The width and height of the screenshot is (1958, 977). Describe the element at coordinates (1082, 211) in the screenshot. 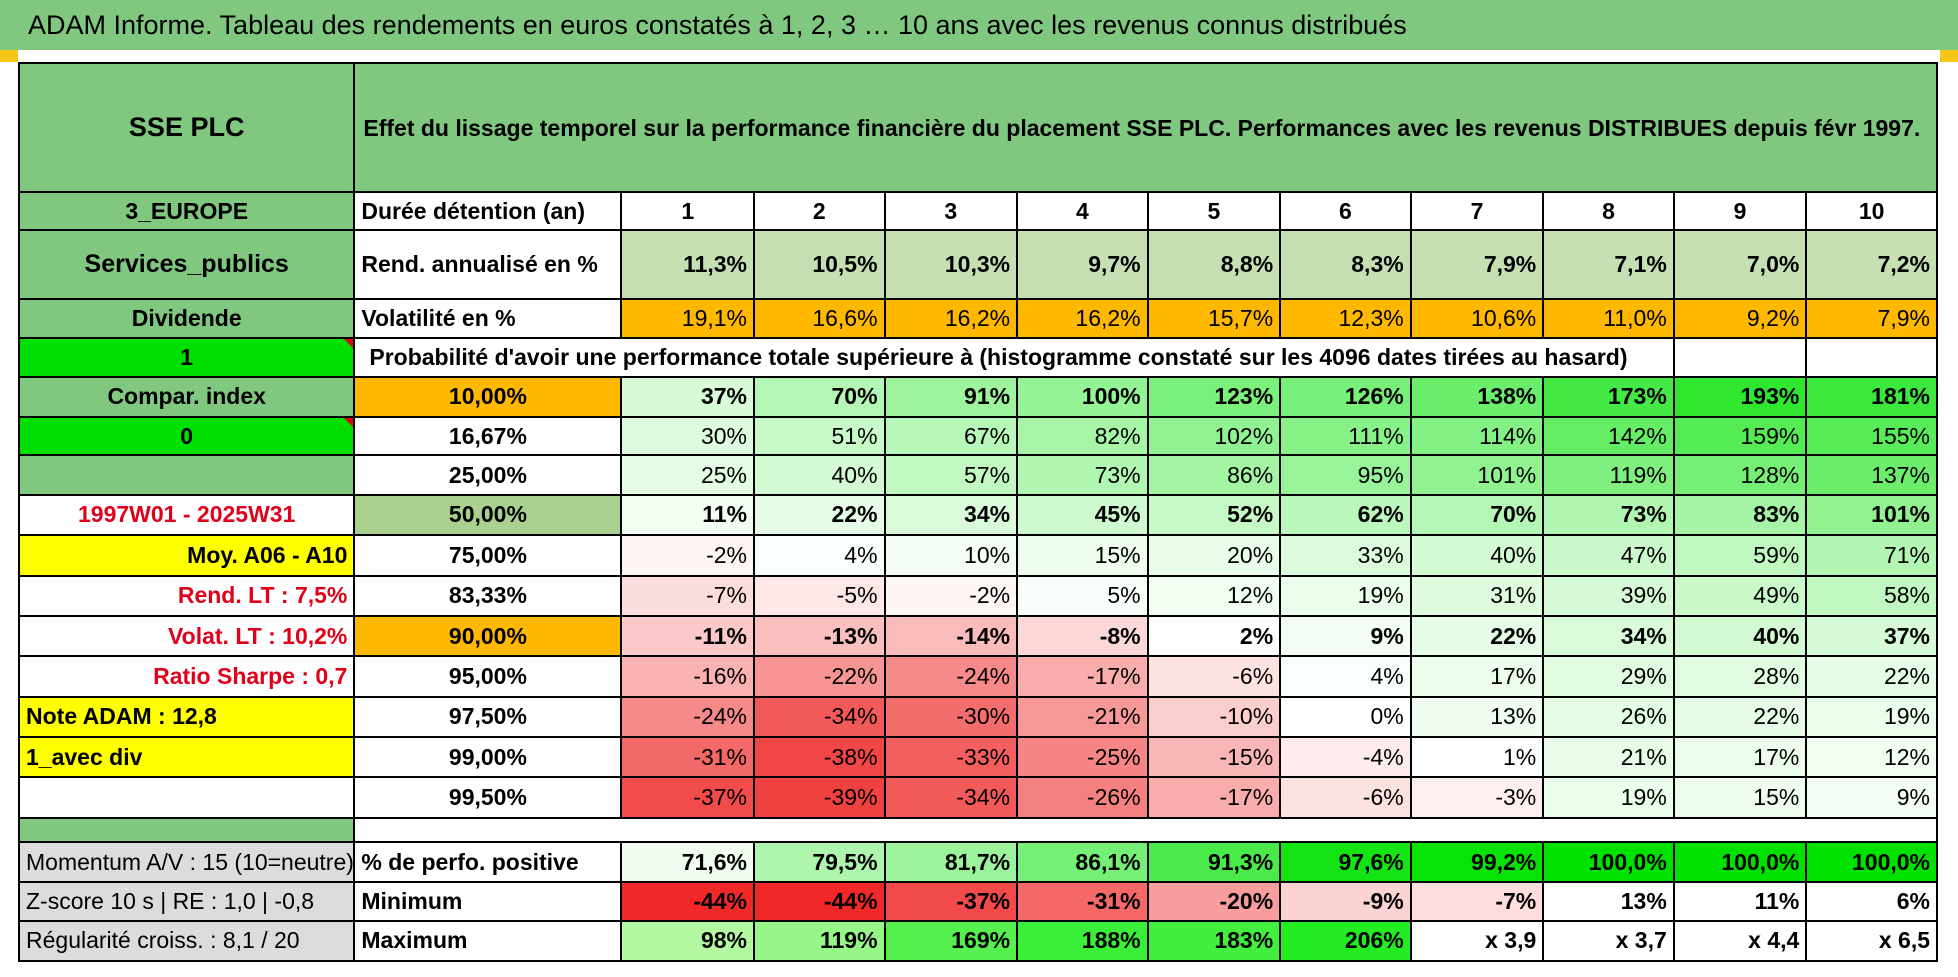

I see `year-header: 4` at that location.